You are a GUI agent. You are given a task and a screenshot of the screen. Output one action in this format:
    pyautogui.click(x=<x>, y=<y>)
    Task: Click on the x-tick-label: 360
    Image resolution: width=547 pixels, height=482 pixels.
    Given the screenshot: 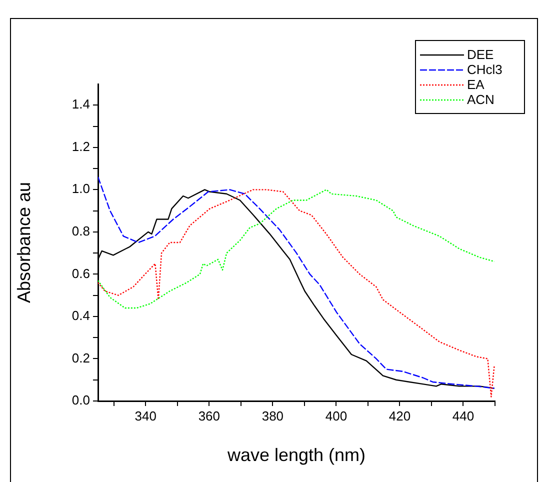 What is the action you would take?
    pyautogui.click(x=209, y=416)
    